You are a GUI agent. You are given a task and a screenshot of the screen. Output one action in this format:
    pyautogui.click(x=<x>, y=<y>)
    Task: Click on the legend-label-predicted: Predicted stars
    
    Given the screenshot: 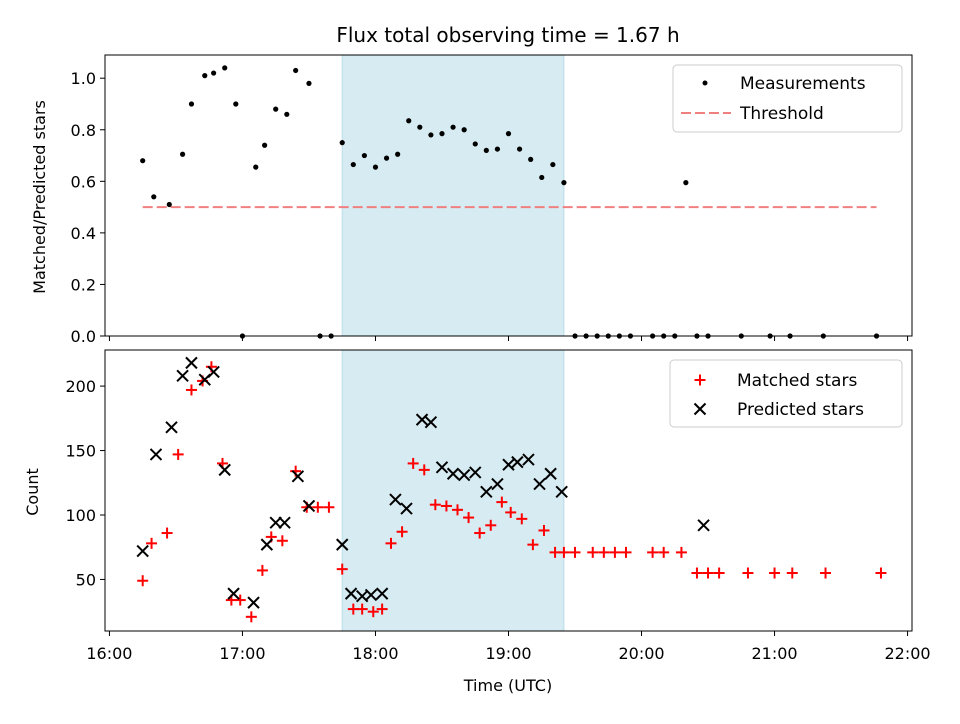 What is the action you would take?
    pyautogui.click(x=800, y=410)
    